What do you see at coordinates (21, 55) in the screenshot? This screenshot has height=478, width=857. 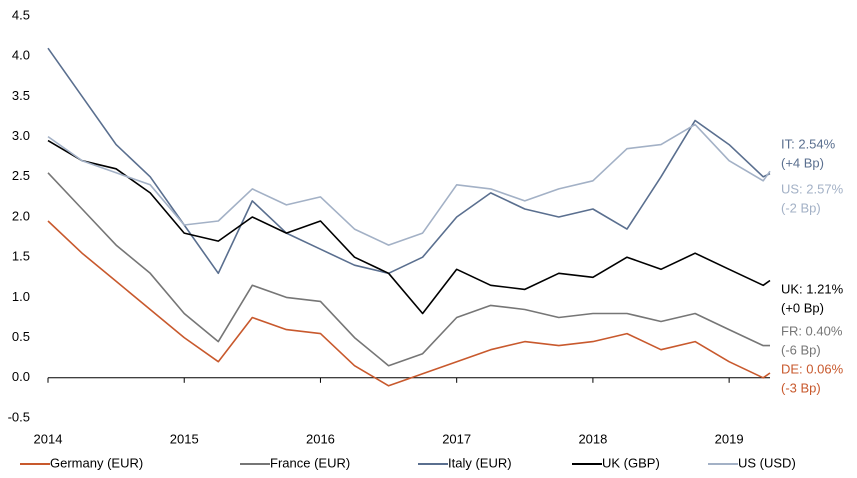 I see `y-tick-label: 4.0` at bounding box center [21, 55].